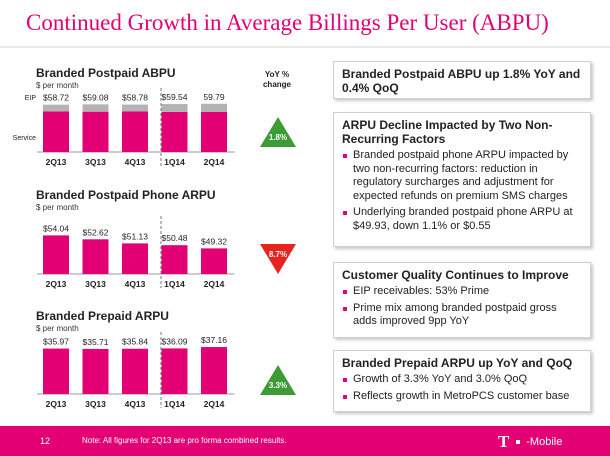  I want to click on bar-segment-service-2q14, so click(214, 132).